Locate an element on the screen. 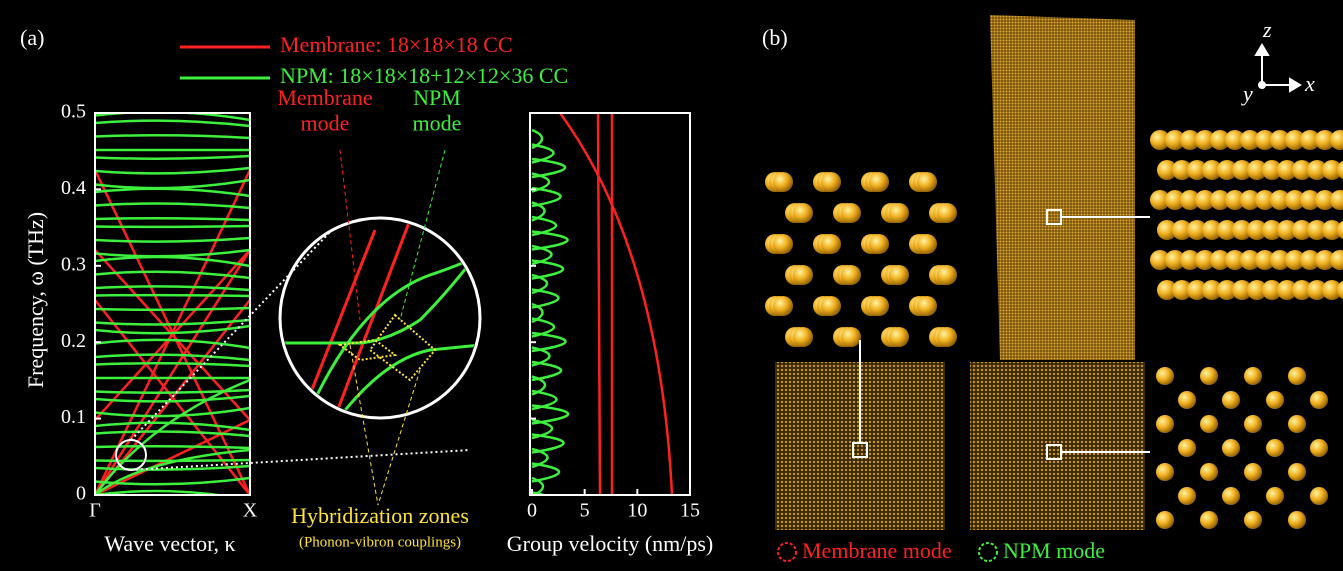 This screenshot has width=1343, height=571. dispersion-curves is located at coordinates (172, 304).